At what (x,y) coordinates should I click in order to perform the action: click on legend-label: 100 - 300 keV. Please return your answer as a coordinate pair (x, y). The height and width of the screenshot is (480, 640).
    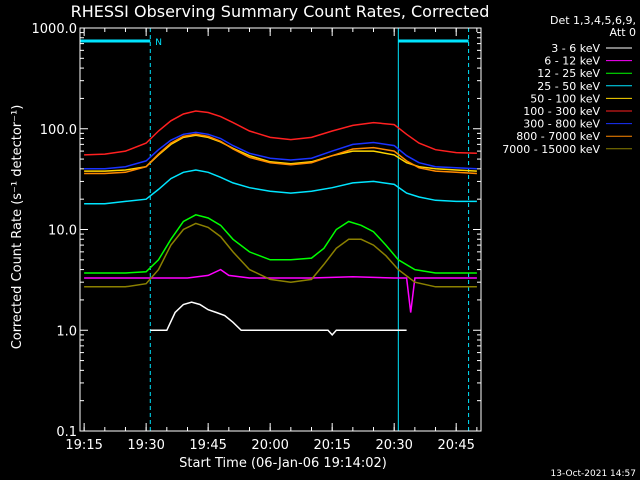
    Looking at the image, I should click on (561, 111).